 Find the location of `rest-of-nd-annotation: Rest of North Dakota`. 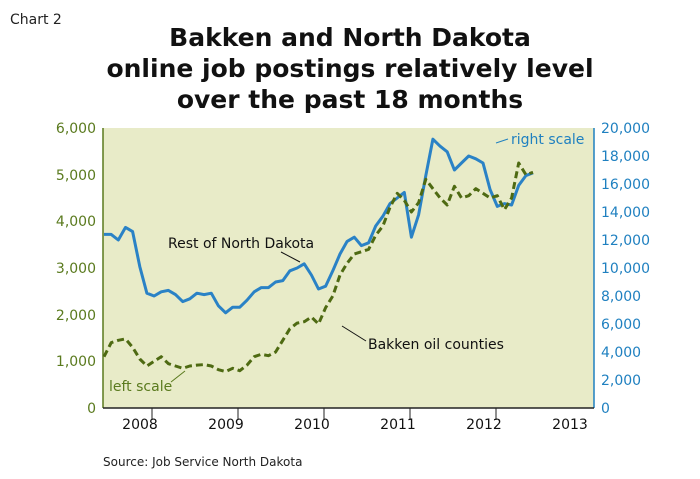

rest-of-nd-annotation: Rest of North Dakota is located at coordinates (241, 244).